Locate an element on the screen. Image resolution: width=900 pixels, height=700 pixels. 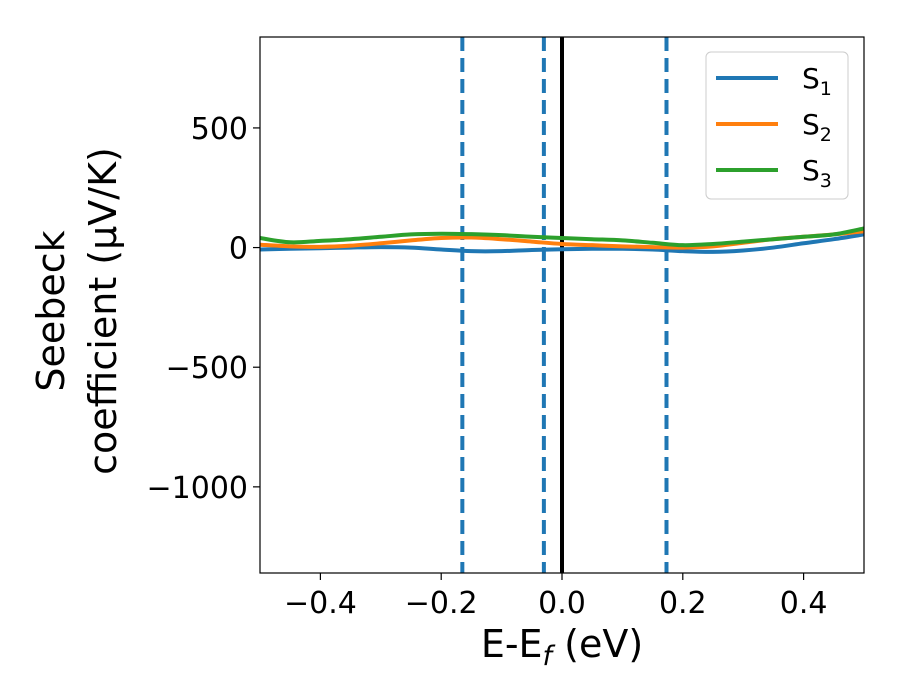
legend-entry: S2 is located at coordinates (774, 127).